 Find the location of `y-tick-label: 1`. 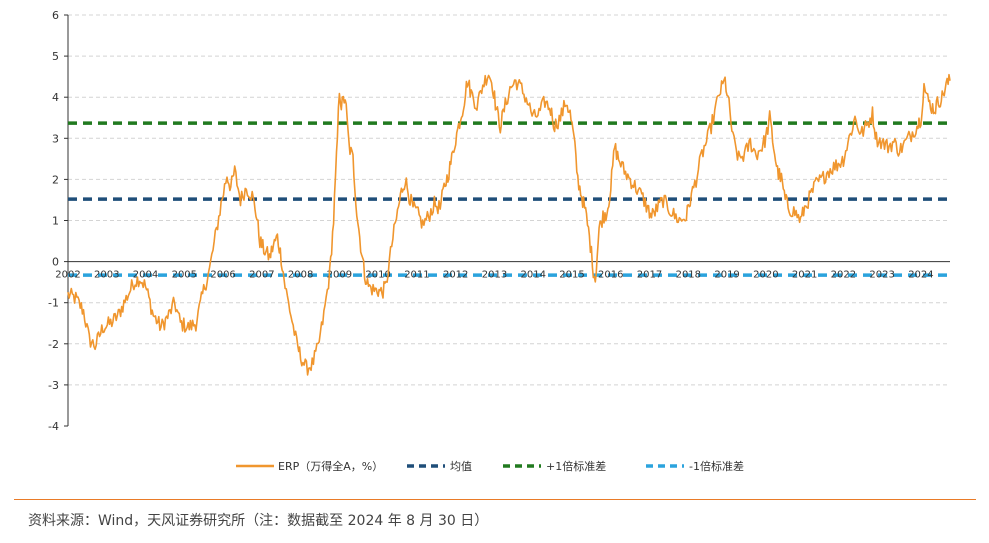

y-tick-label: 1 is located at coordinates (55, 221).